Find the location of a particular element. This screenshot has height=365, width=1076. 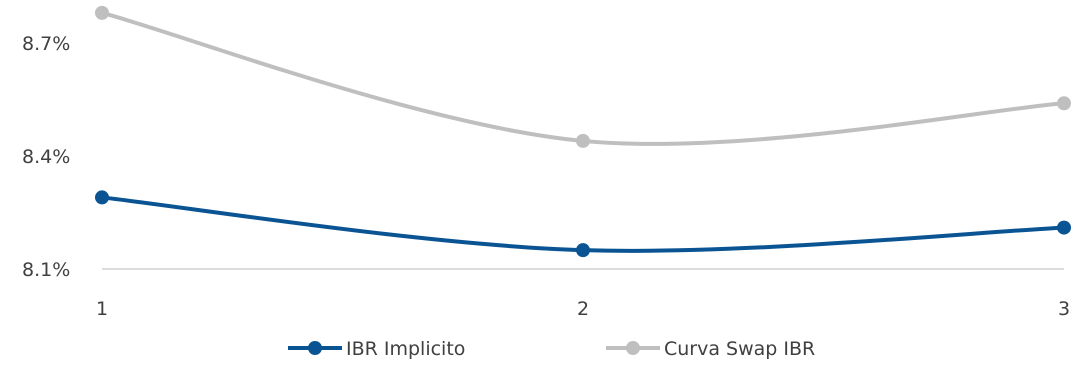

series-line-ibr-implicito is located at coordinates (583, 224).